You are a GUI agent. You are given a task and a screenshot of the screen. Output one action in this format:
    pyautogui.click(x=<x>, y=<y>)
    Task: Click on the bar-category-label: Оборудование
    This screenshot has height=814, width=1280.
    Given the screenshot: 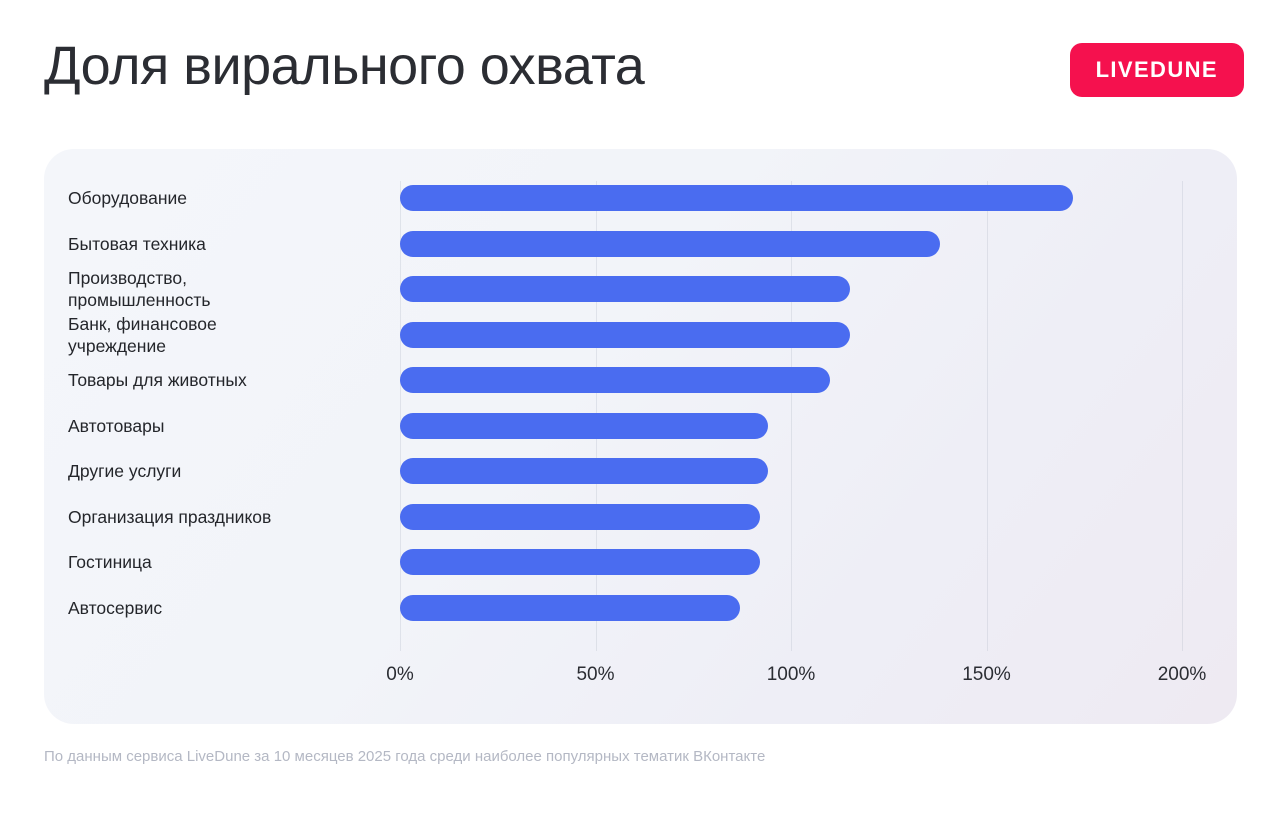 What is the action you would take?
    pyautogui.click(x=128, y=198)
    